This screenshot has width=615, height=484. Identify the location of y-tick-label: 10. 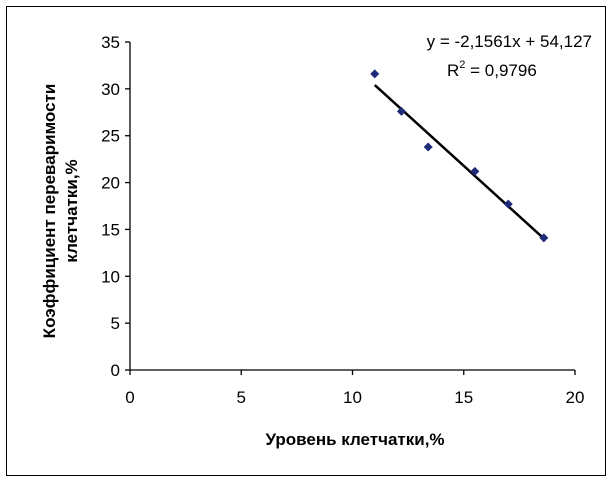
(110, 276).